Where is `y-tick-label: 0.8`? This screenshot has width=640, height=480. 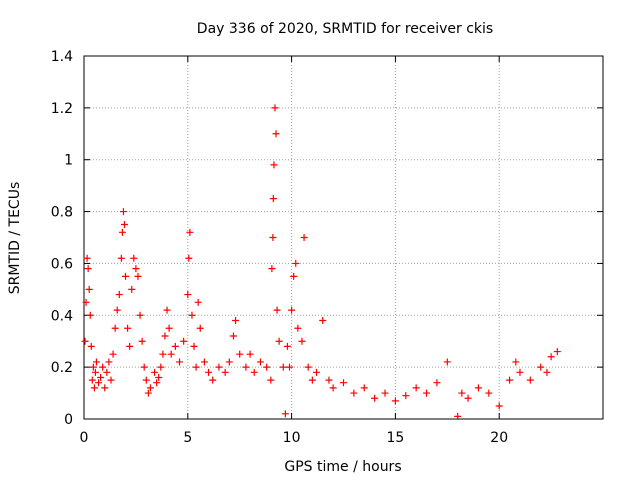
y-tick-label: 0.8 is located at coordinates (62, 213).